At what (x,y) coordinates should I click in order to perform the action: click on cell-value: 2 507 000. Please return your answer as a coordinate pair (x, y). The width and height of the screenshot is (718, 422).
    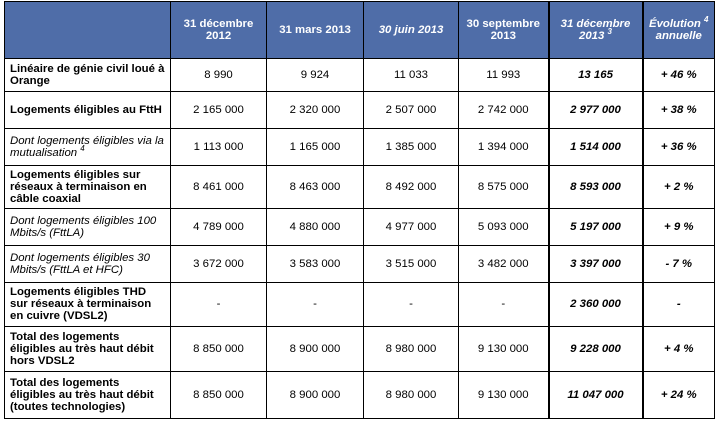
    Looking at the image, I should click on (411, 109).